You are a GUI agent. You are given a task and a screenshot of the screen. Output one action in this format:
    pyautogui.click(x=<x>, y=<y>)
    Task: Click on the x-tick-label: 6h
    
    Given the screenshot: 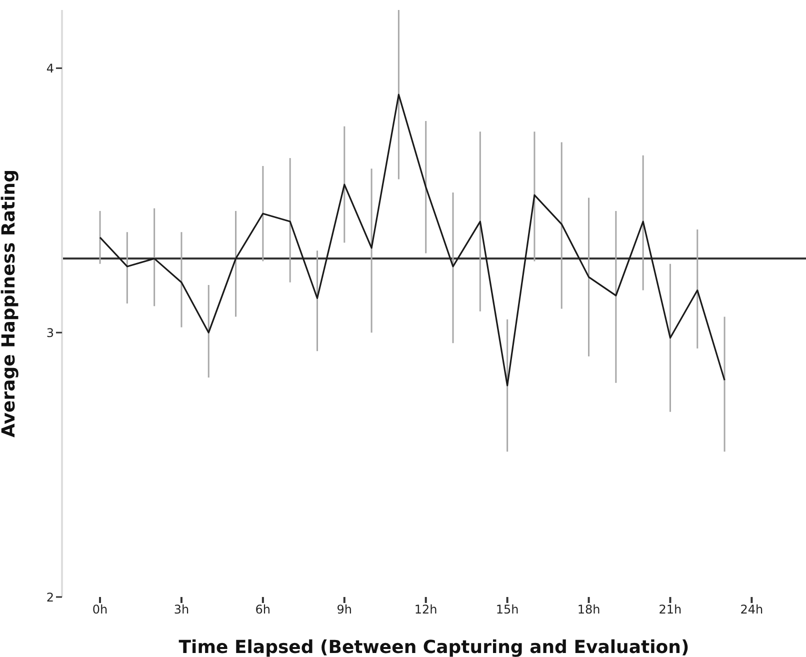 What is the action you would take?
    pyautogui.click(x=263, y=609)
    